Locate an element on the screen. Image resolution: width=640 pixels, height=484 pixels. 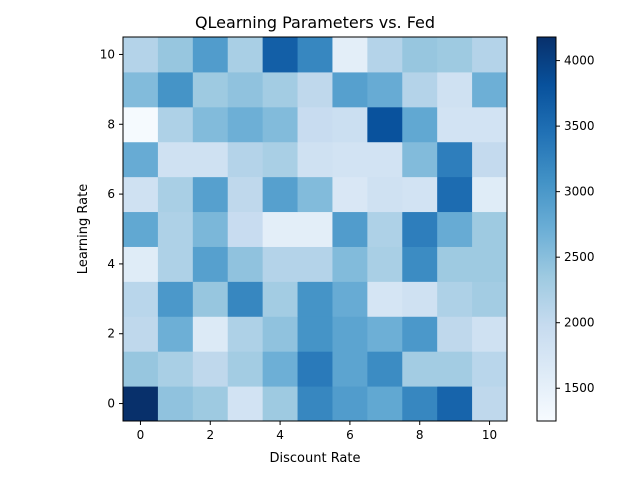
colorbar is located at coordinates (546, 229).